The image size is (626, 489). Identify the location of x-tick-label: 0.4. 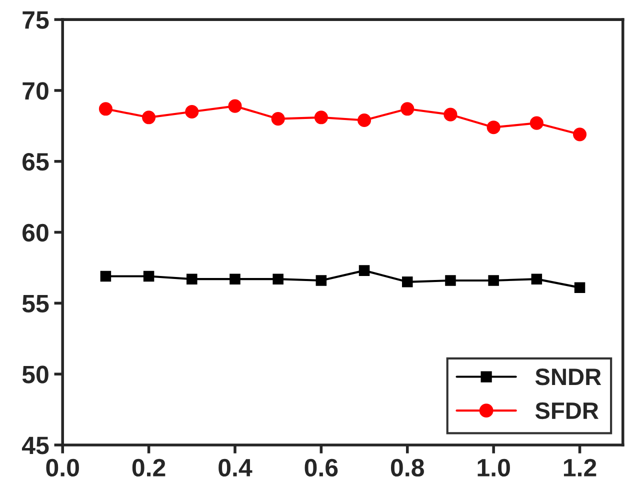
(235, 467).